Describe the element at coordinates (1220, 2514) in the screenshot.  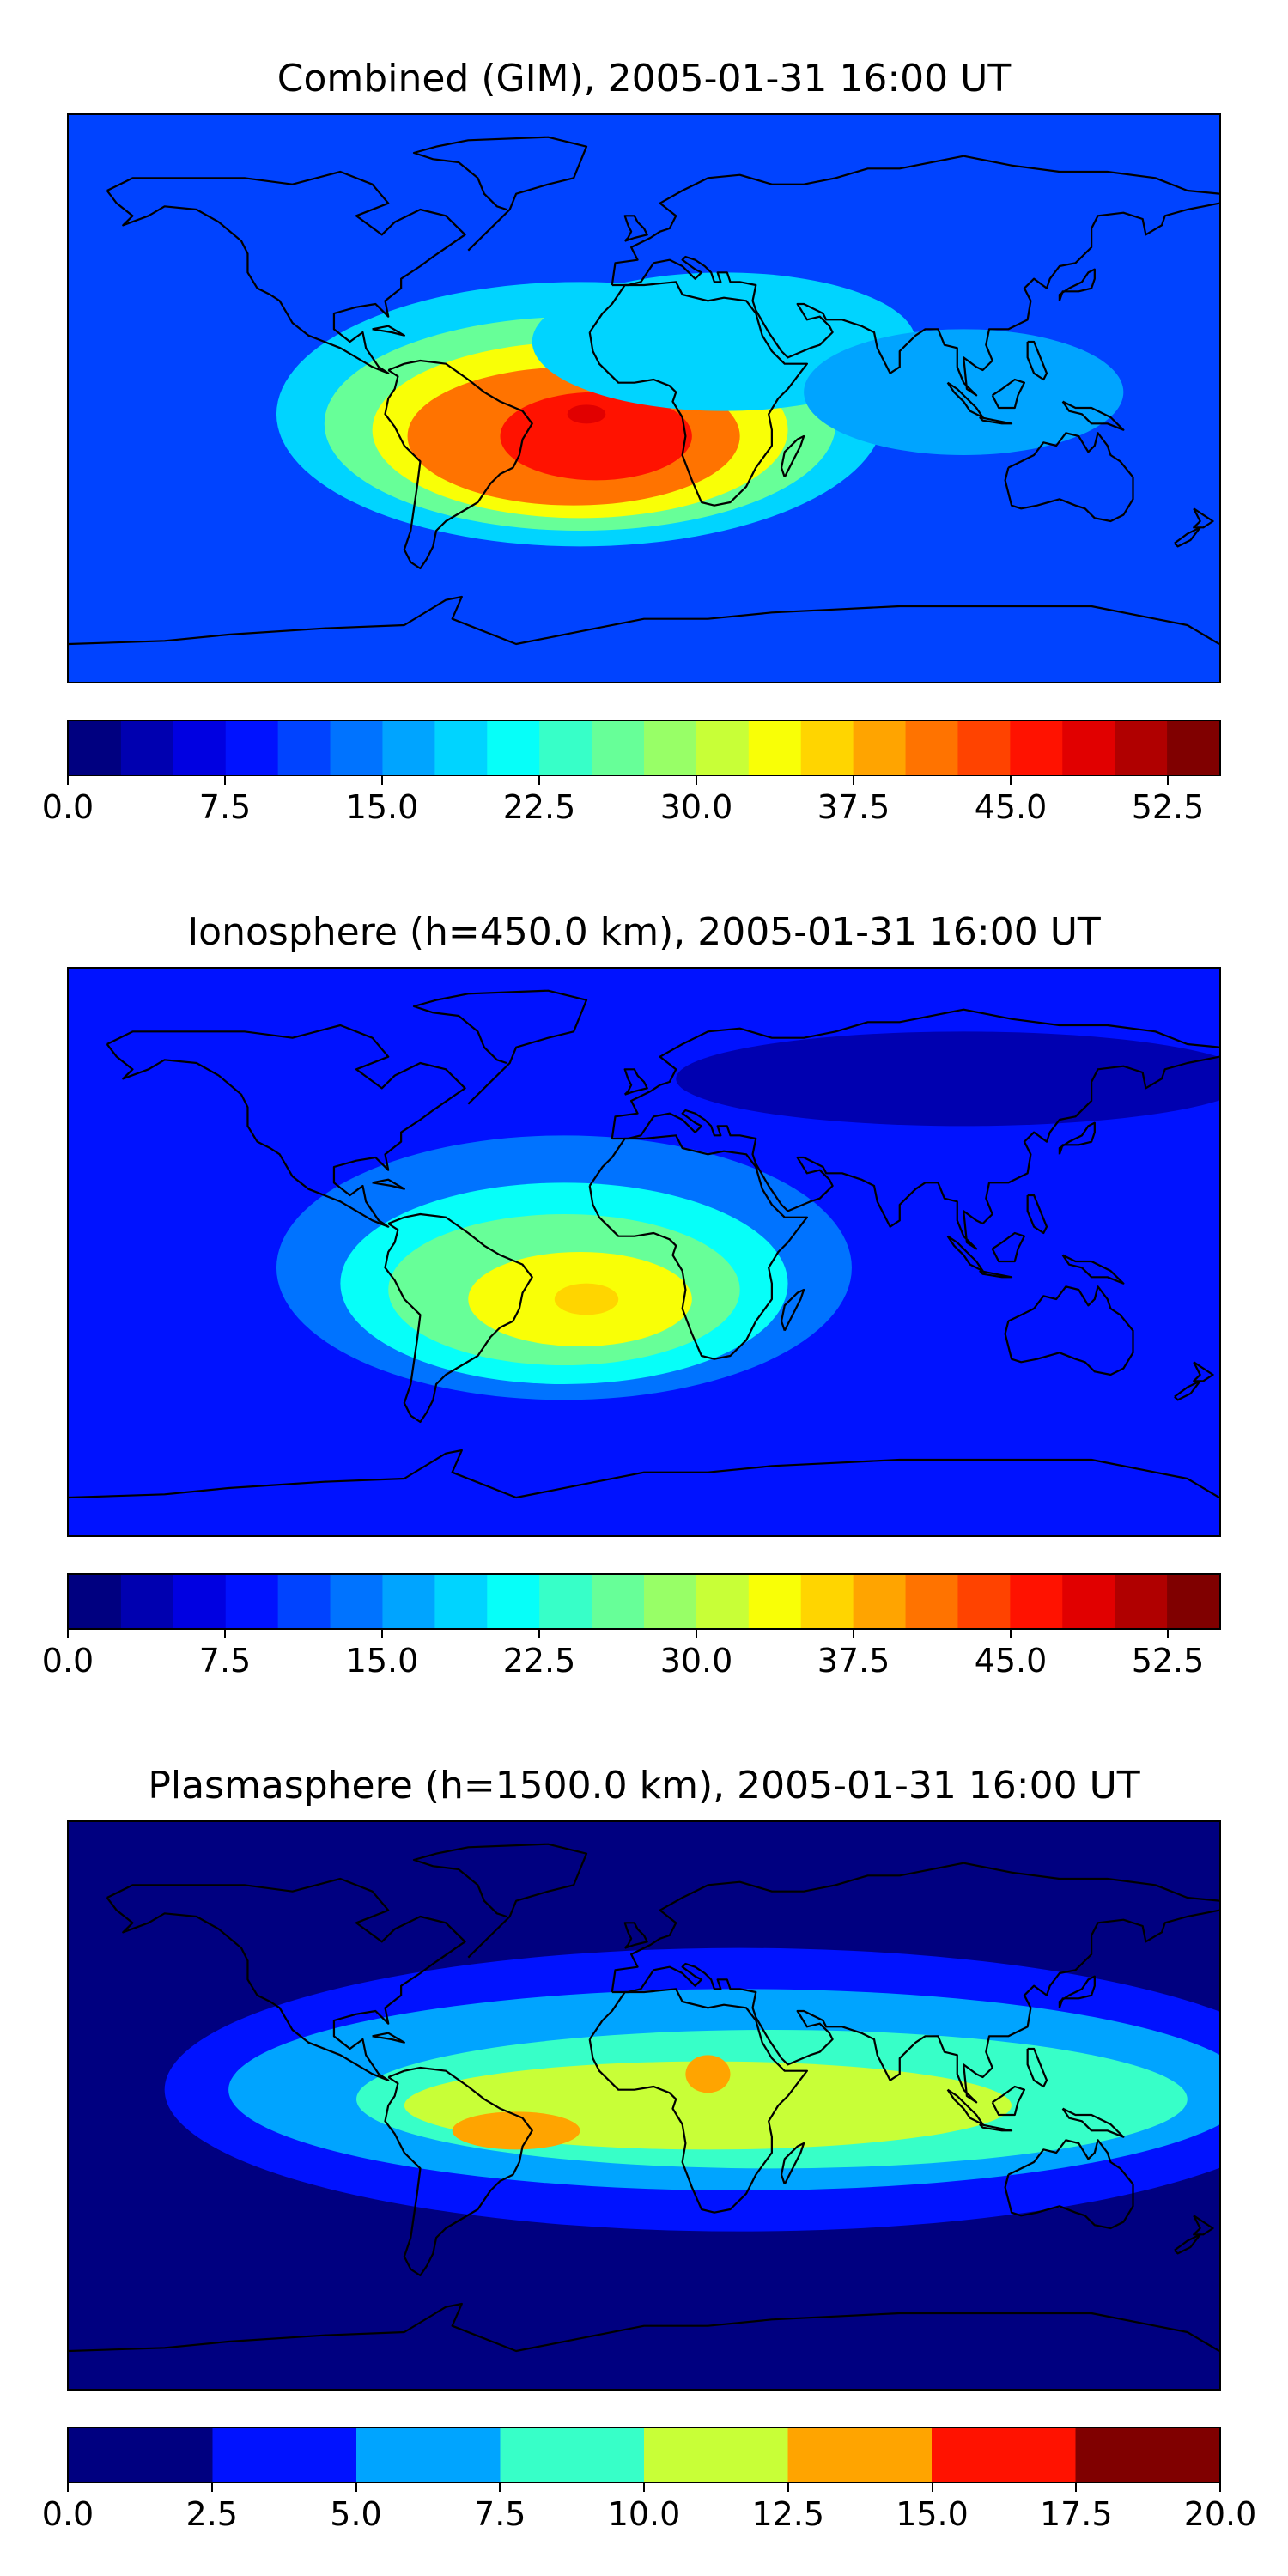
I see `colorbar-tick-label: 20.0` at that location.